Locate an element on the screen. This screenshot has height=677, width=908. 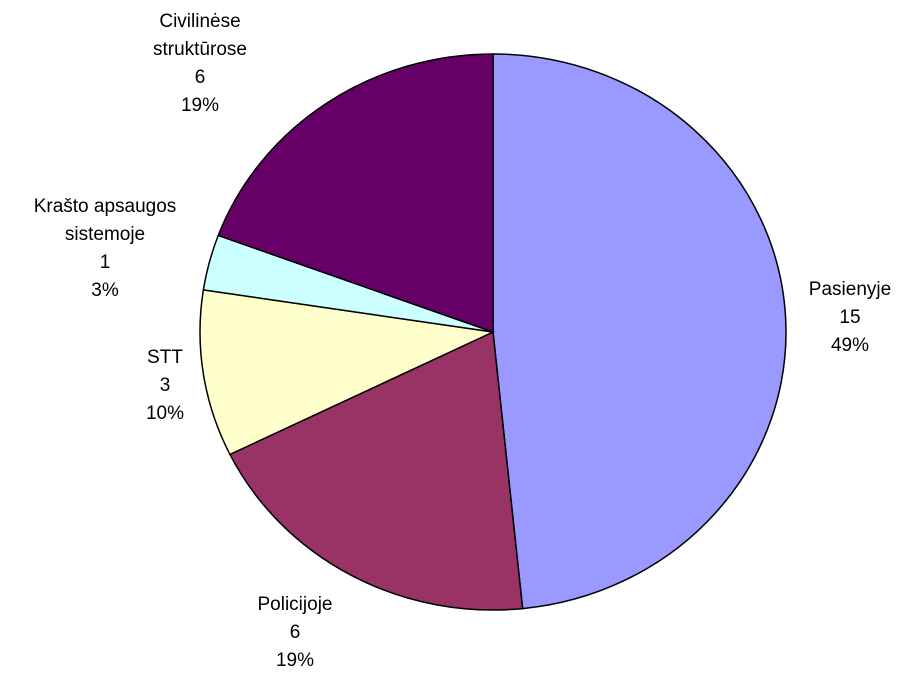
slice-label: Pasienyje is located at coordinates (850, 289).